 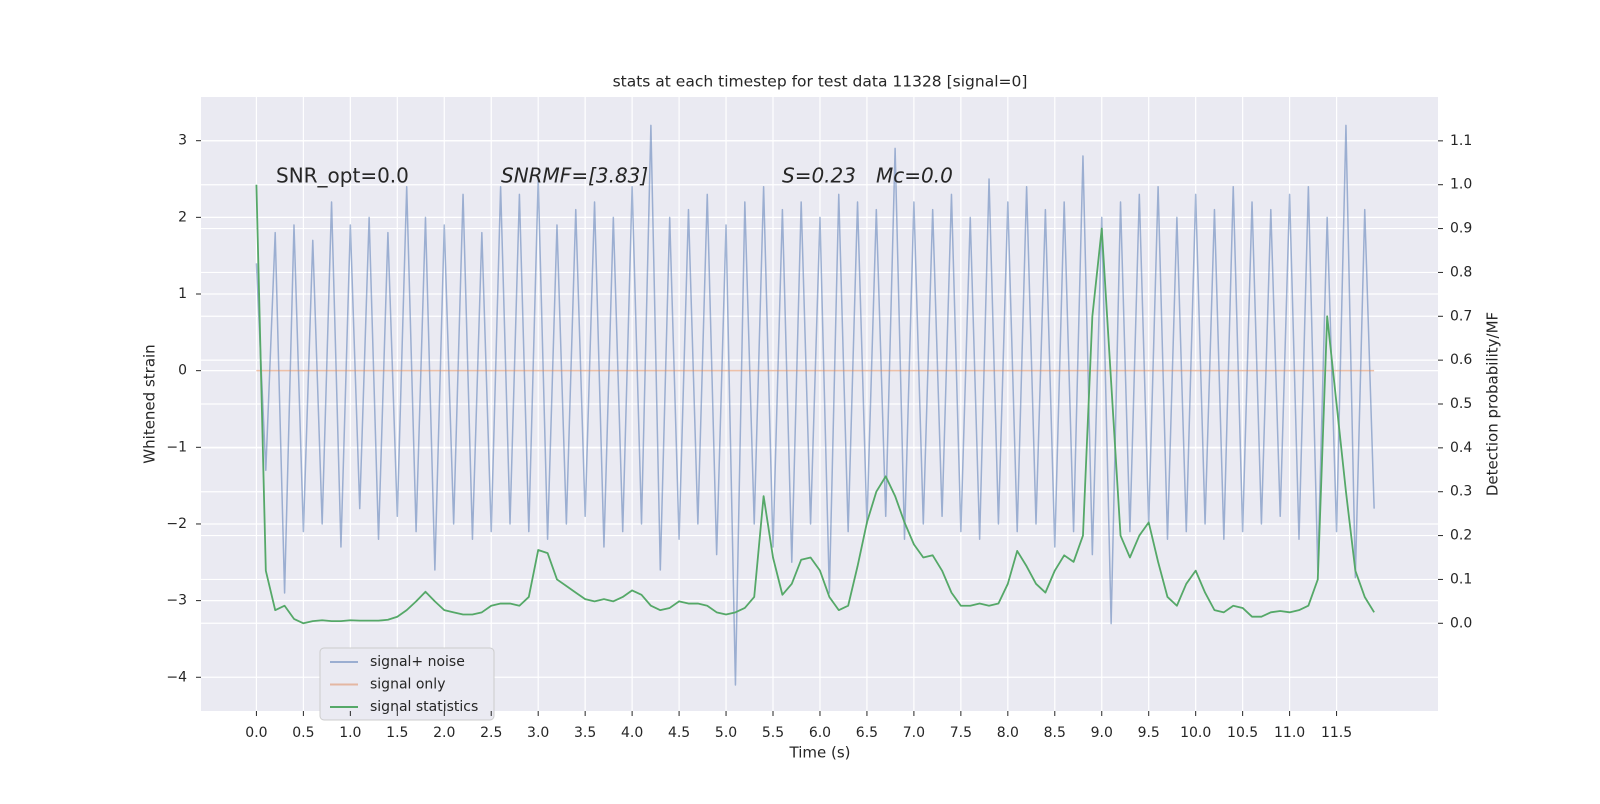 I want to click on x-tick-label: 6.0, so click(x=820, y=733).